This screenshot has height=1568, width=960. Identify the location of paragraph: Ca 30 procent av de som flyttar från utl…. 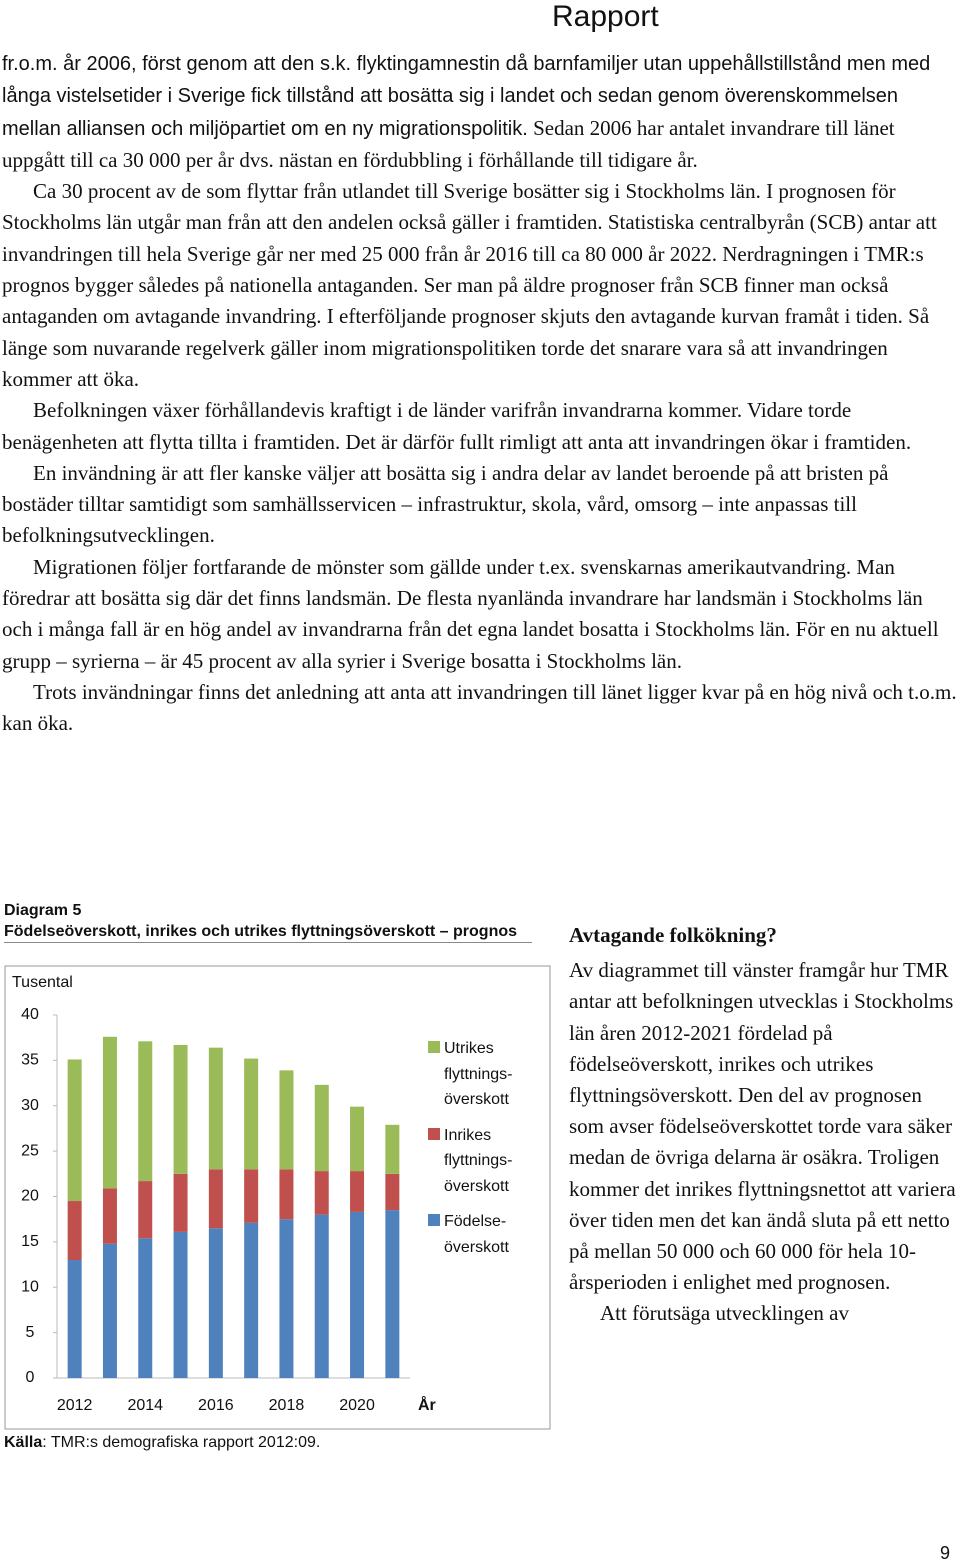
(469, 285).